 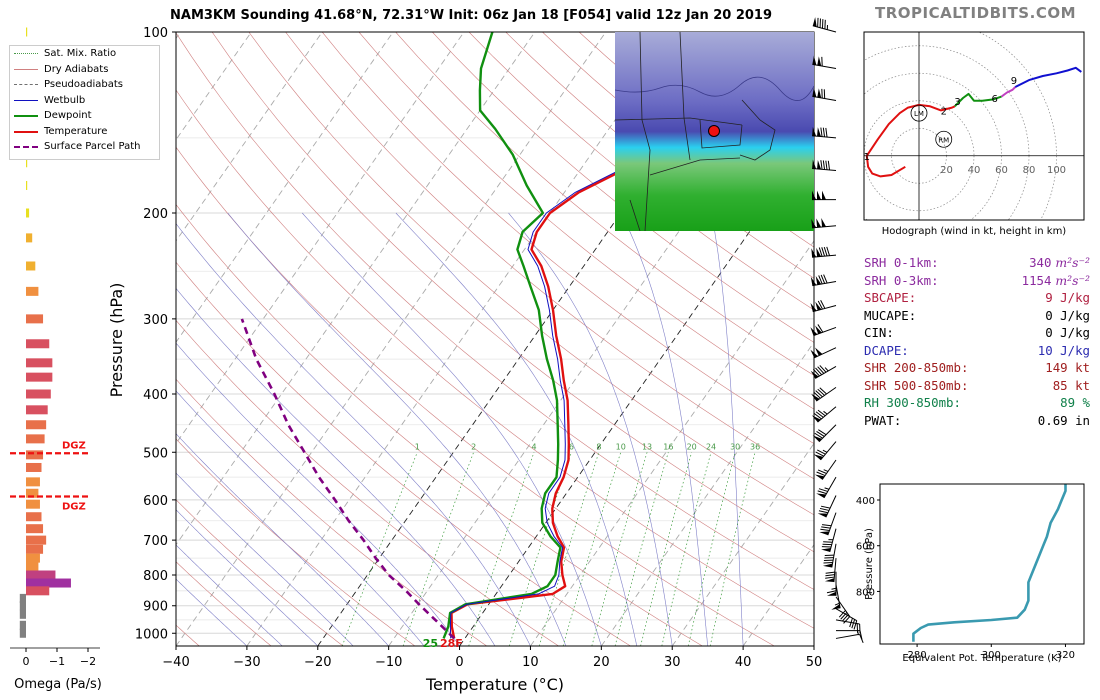 I want to click on surface-temp-f: 28F, so click(x=451, y=643).